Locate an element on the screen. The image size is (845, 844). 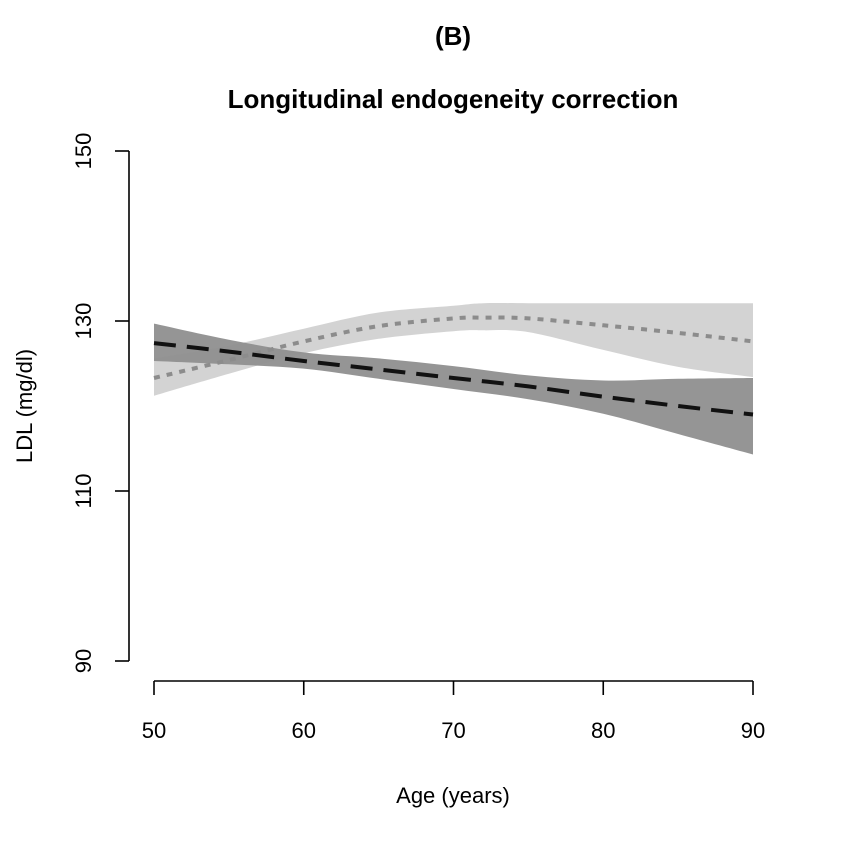
x-axis-label: Age (years) is located at coordinates (453, 795).